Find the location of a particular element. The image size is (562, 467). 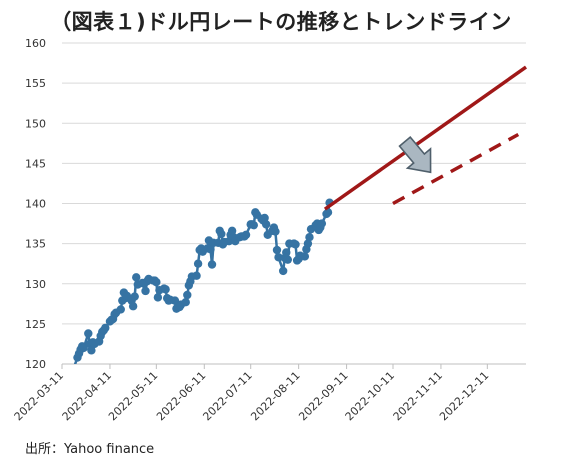

y-tick-label: 135 is located at coordinates (35, 244).